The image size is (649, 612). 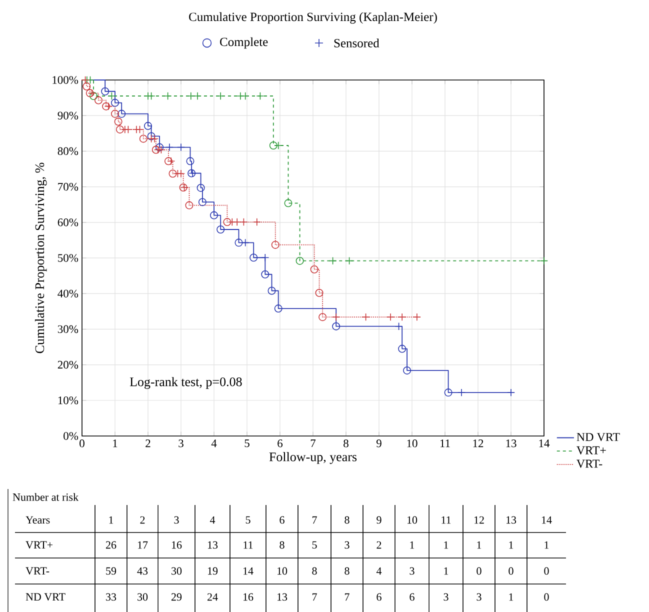 I want to click on legend-label: VRT-, so click(x=589, y=464).